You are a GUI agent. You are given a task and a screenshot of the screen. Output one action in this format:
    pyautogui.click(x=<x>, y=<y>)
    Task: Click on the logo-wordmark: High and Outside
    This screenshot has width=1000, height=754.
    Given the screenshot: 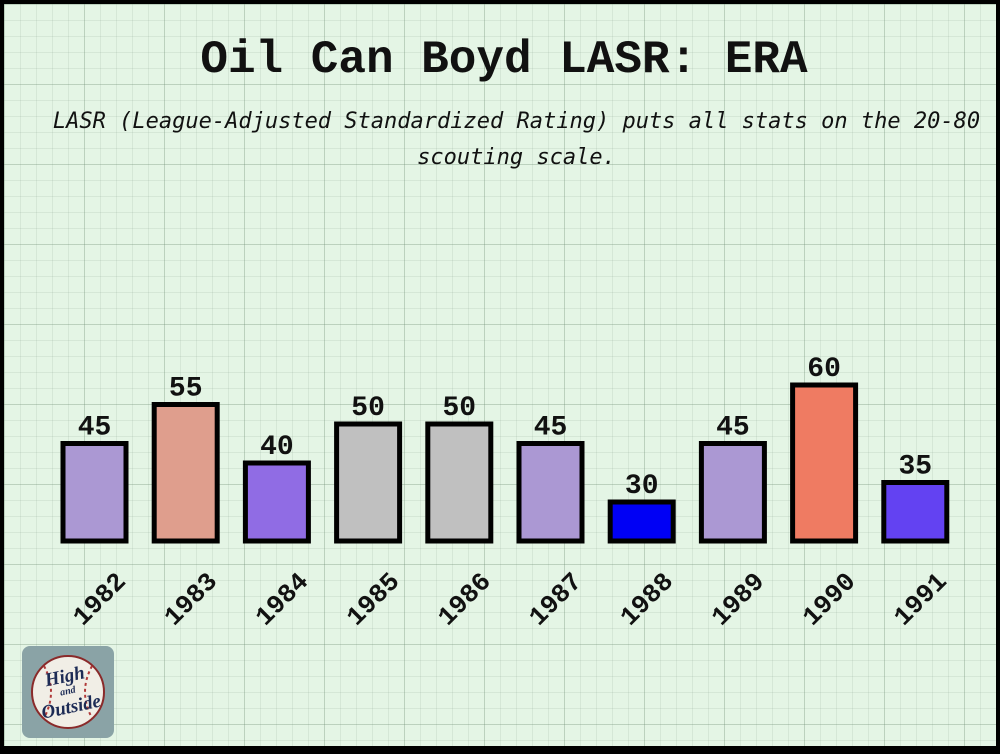 What is the action you would take?
    pyautogui.click(x=67, y=691)
    